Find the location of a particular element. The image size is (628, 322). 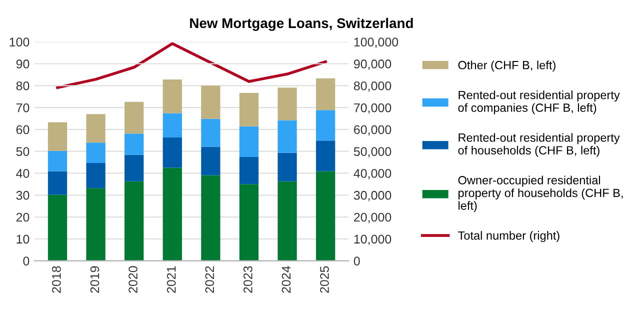

legend-label: Rented-out residential property of households (CHF B, left) is located at coordinates (539, 145).